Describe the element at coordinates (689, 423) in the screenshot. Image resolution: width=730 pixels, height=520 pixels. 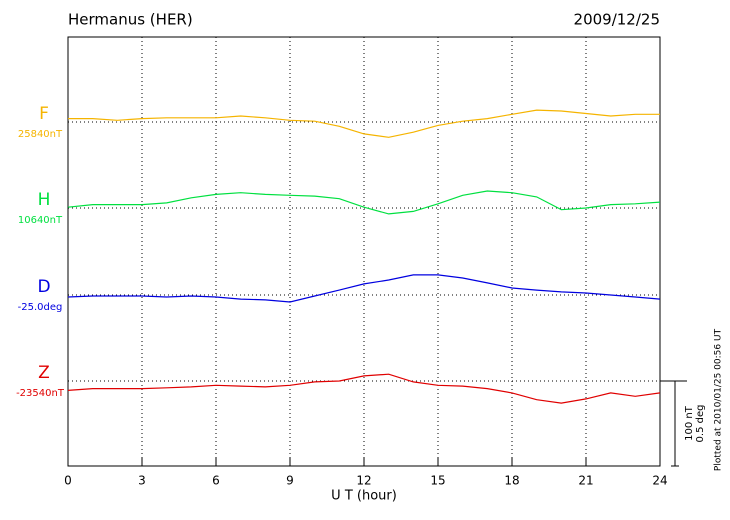
I see `scale-bar-label: 100 nT` at that location.